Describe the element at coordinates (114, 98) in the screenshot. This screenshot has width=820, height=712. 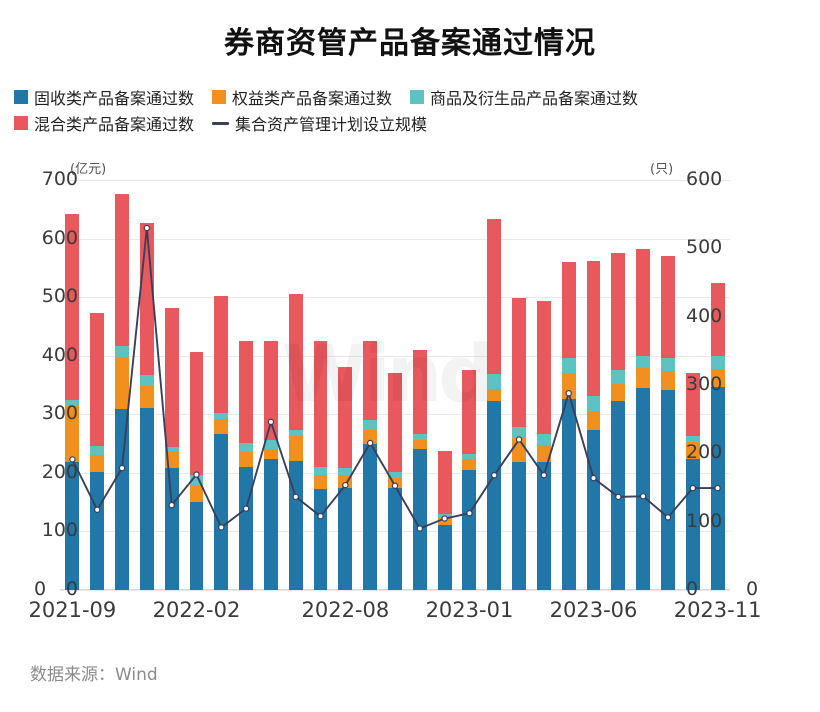
I see `legend-label: 固收类产品备案通过数` at that location.